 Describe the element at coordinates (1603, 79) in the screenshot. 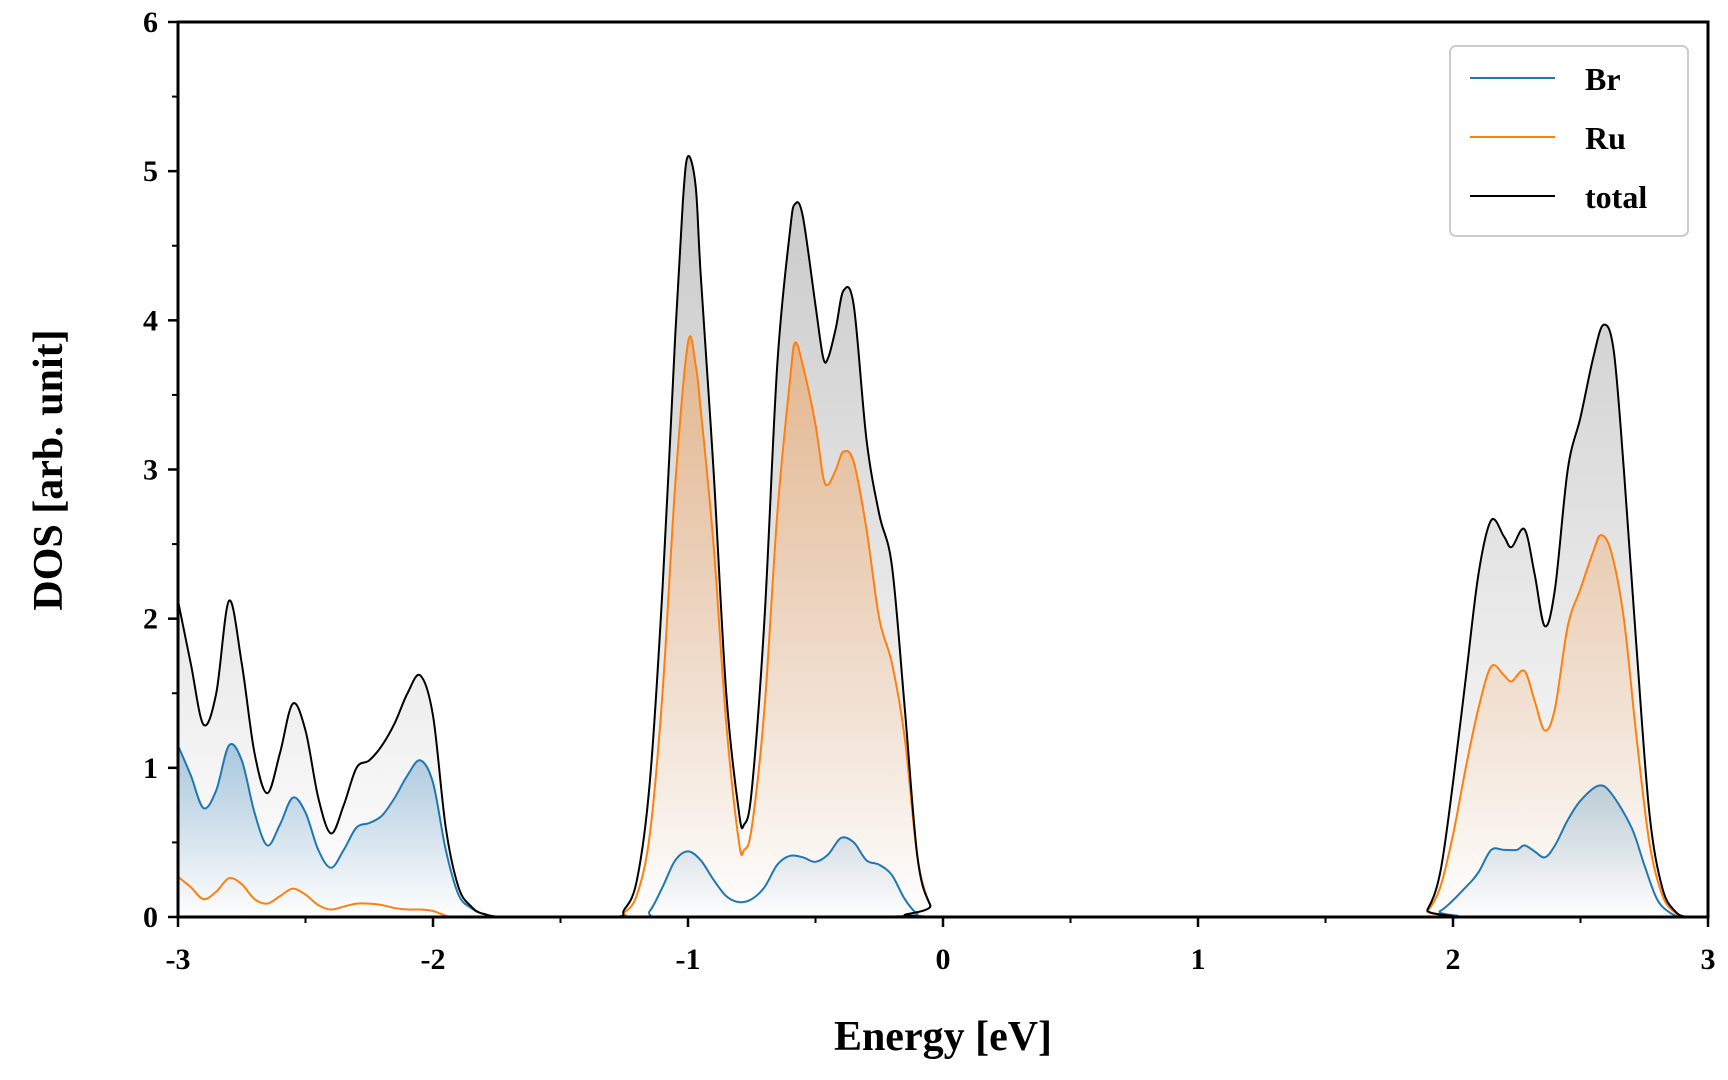

I see `legend-label-br: Br` at that location.